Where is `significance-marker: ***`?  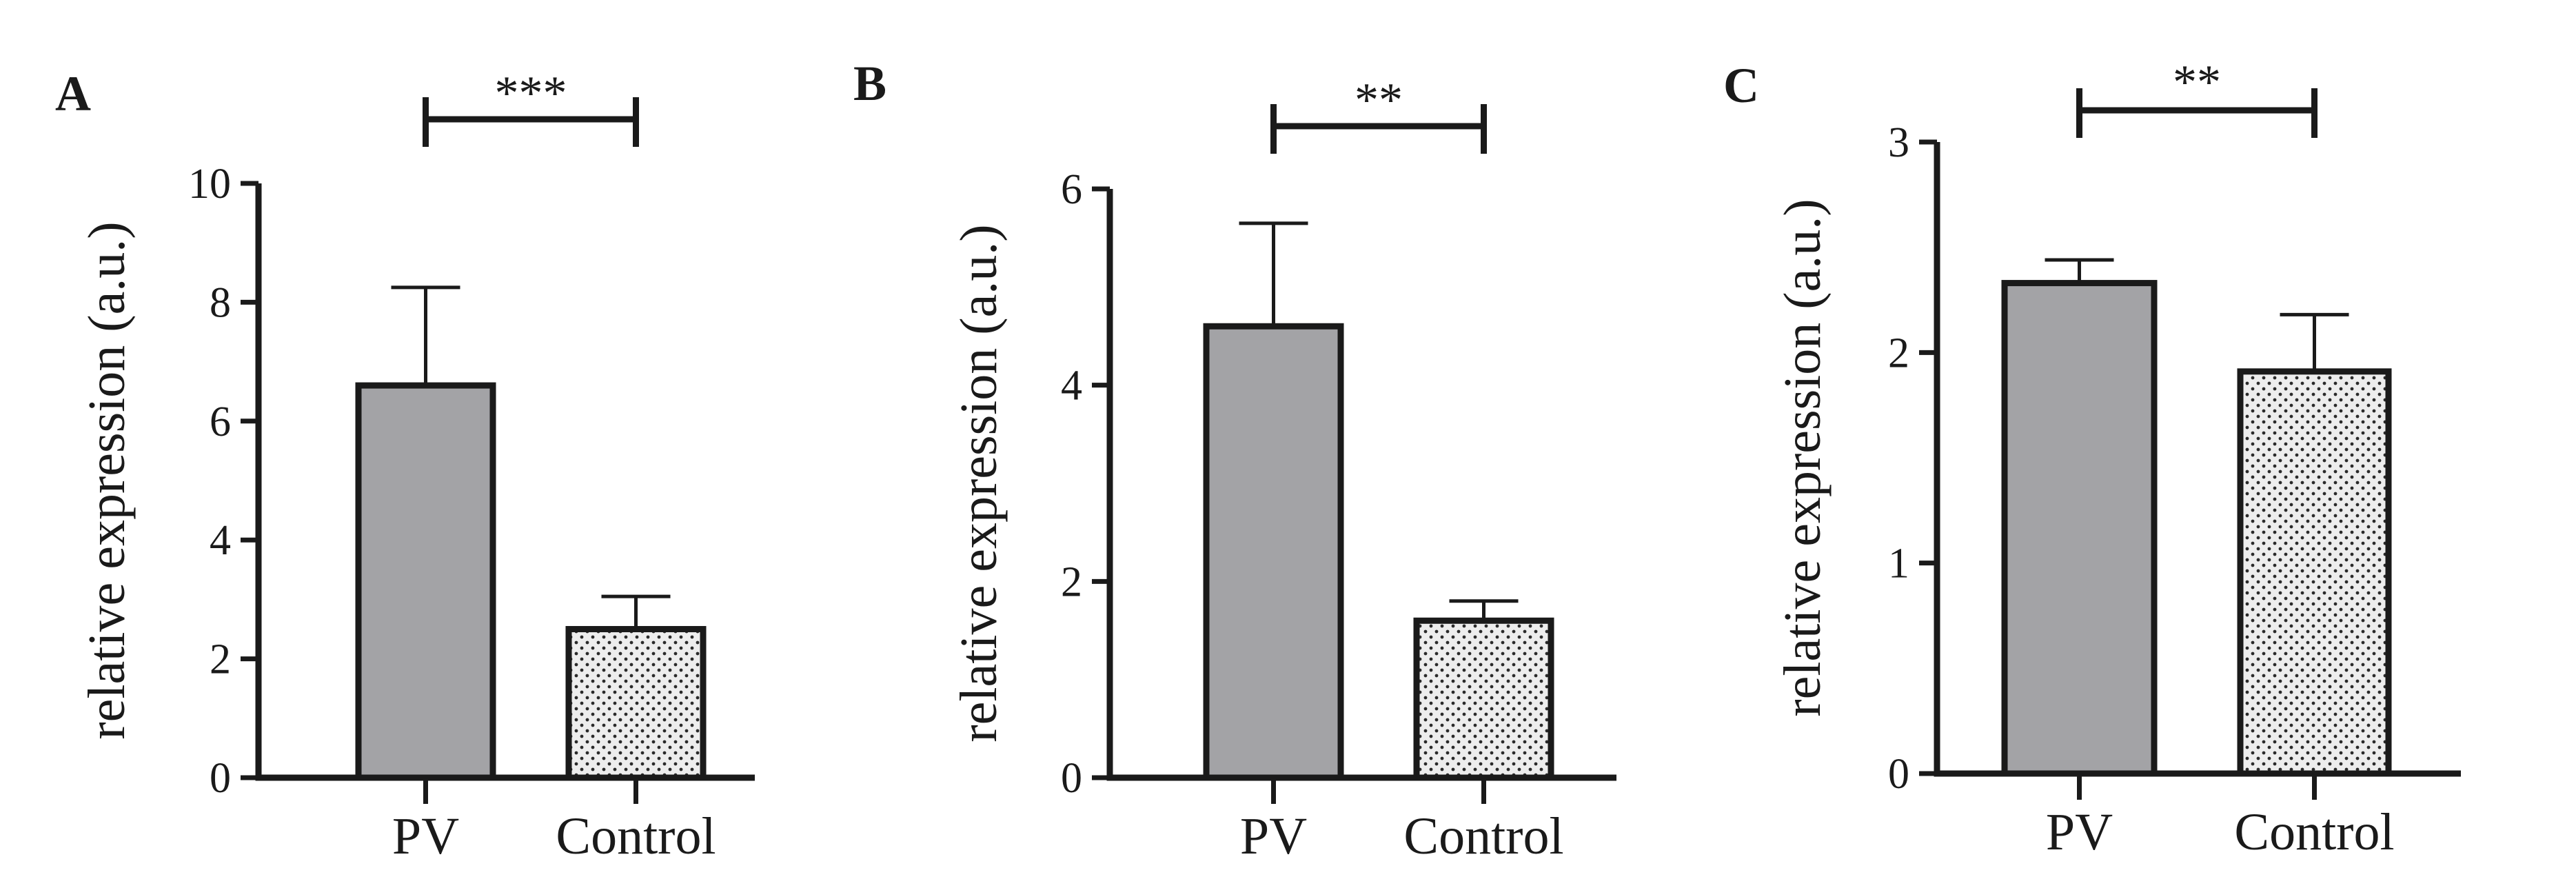
significance-marker: *** is located at coordinates (531, 93).